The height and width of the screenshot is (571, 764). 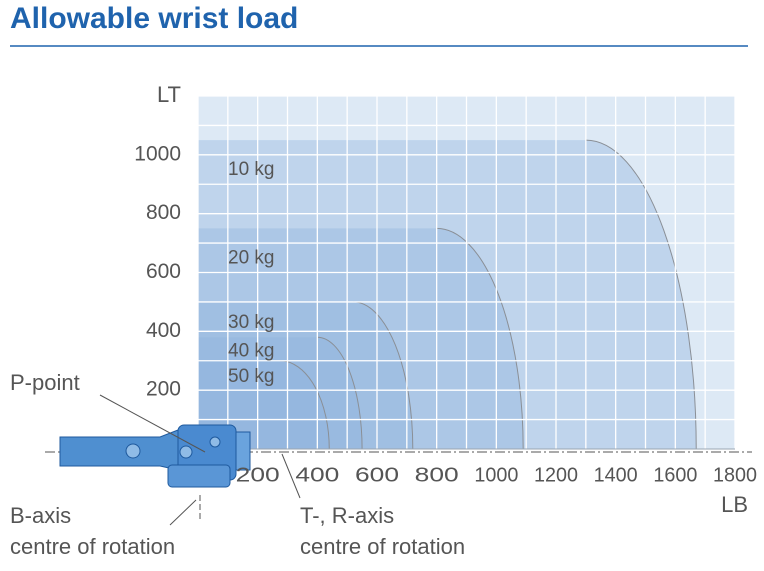 I want to click on region-label: 10 kg, so click(x=251, y=169).